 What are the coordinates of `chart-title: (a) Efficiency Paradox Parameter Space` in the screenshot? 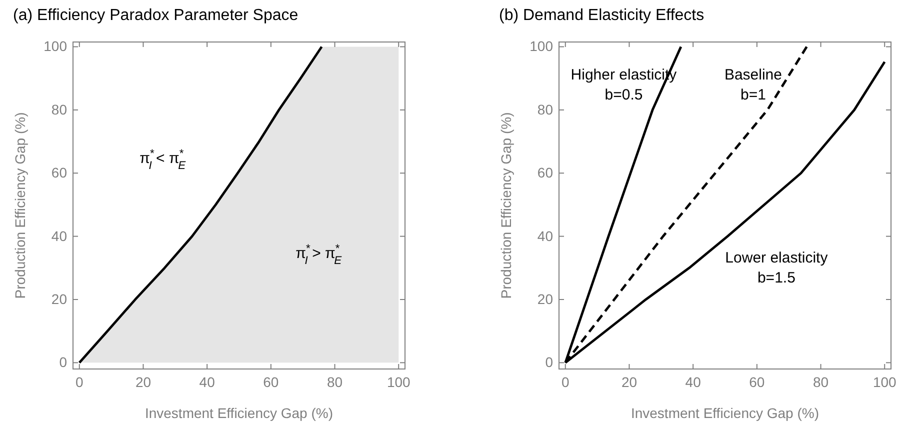 It's located at (155, 15).